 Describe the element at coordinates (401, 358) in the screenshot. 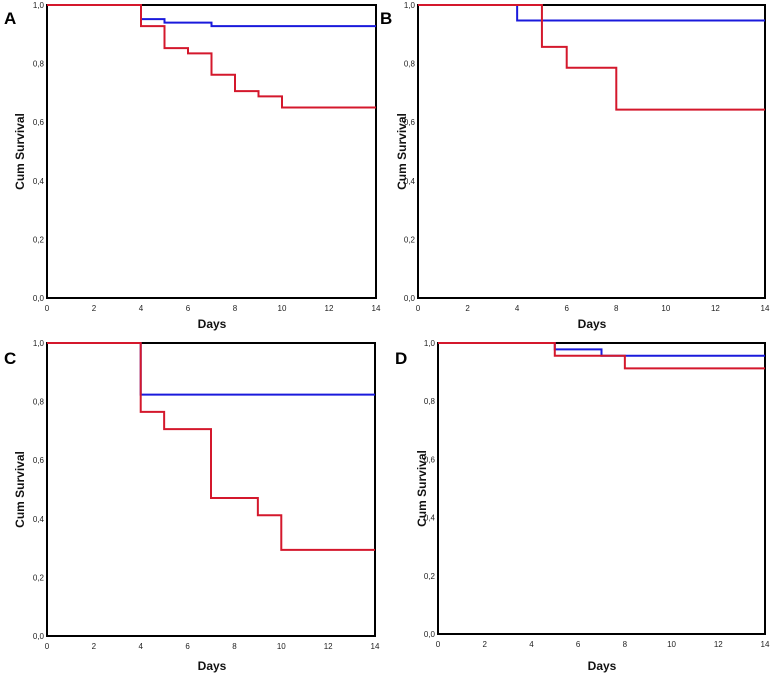

I see `panel-letter: D` at that location.